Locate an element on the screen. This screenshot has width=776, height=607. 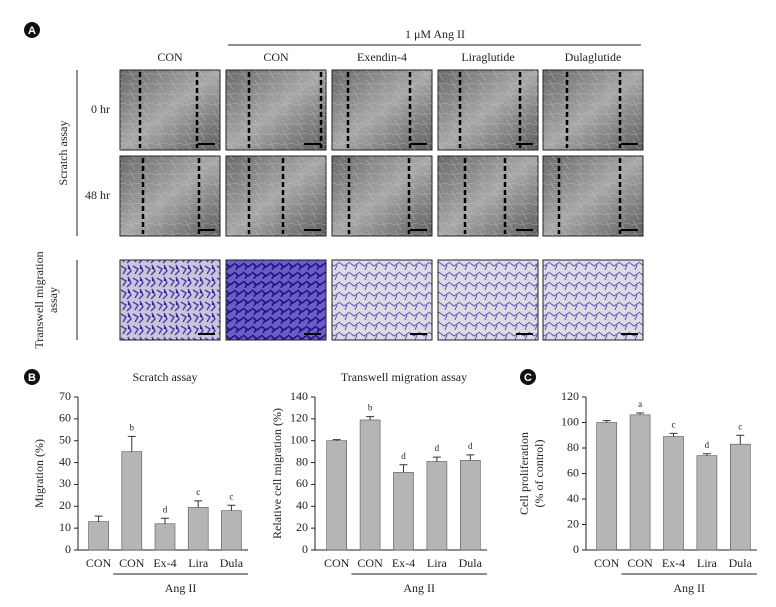
panel-badge: B is located at coordinates (32, 377).